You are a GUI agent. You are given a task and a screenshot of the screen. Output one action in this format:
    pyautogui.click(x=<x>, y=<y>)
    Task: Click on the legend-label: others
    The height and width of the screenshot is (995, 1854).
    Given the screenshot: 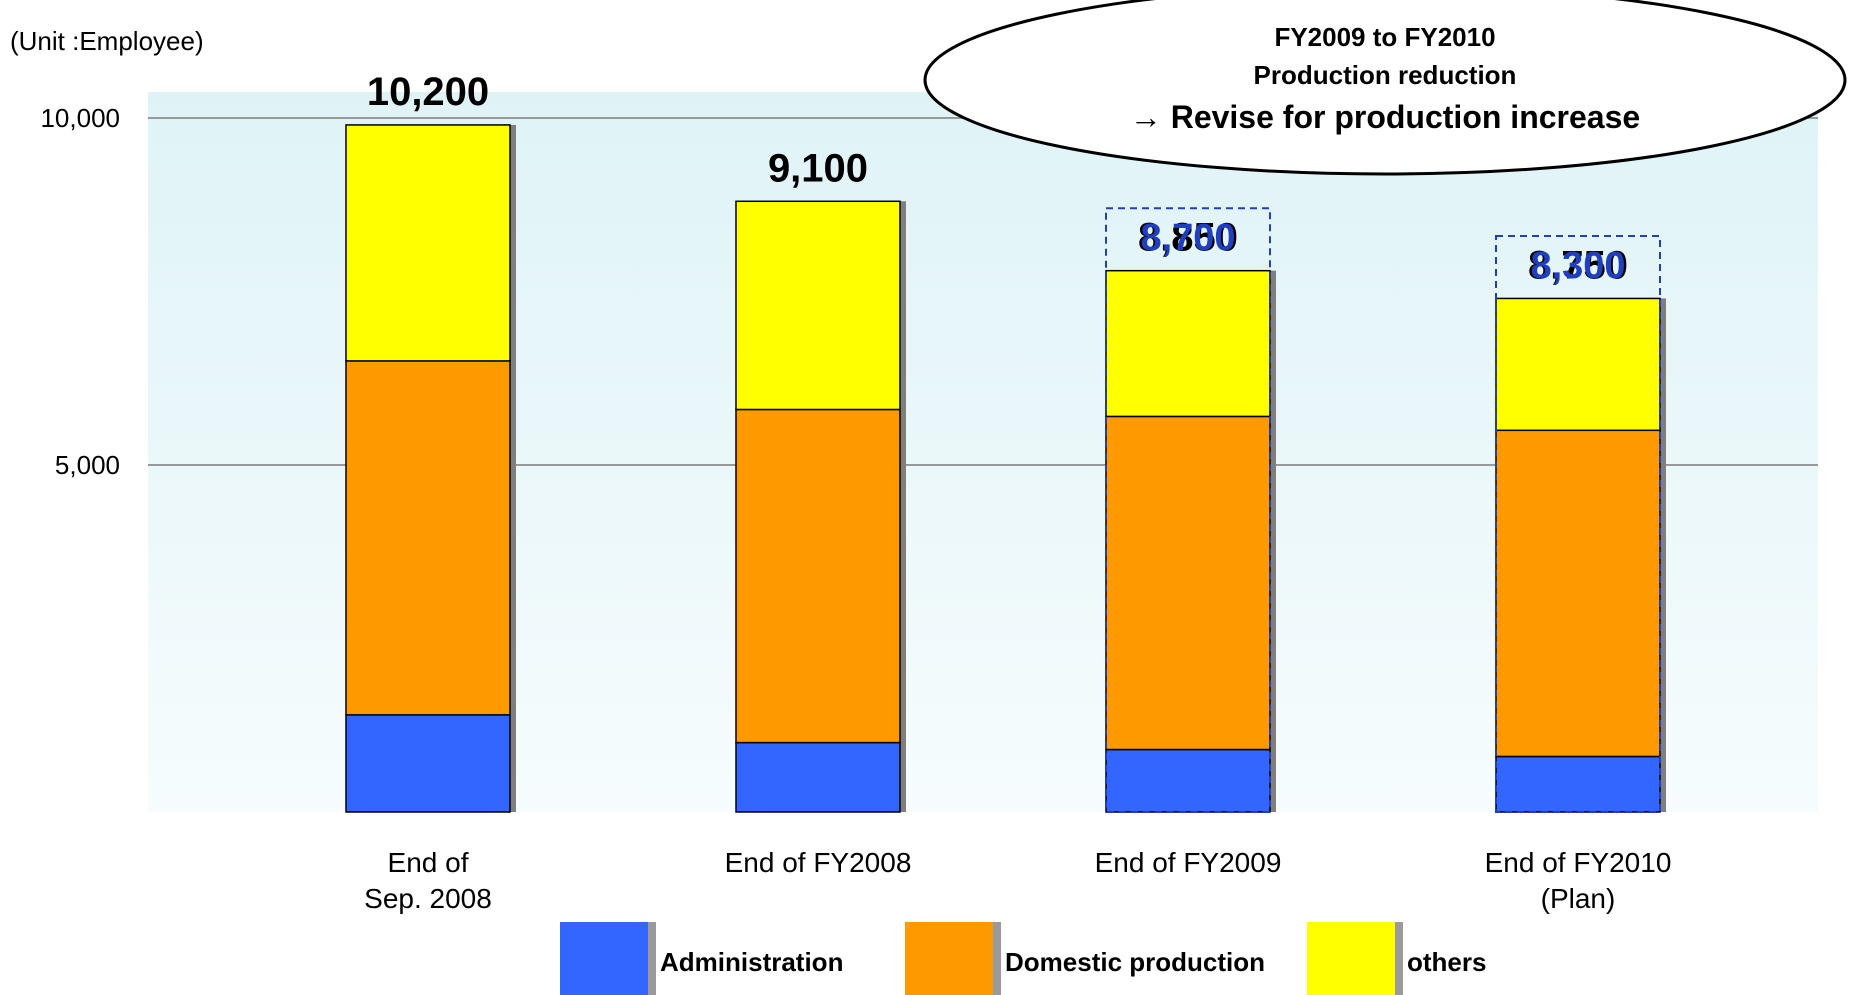 What is the action you would take?
    pyautogui.click(x=1446, y=962)
    